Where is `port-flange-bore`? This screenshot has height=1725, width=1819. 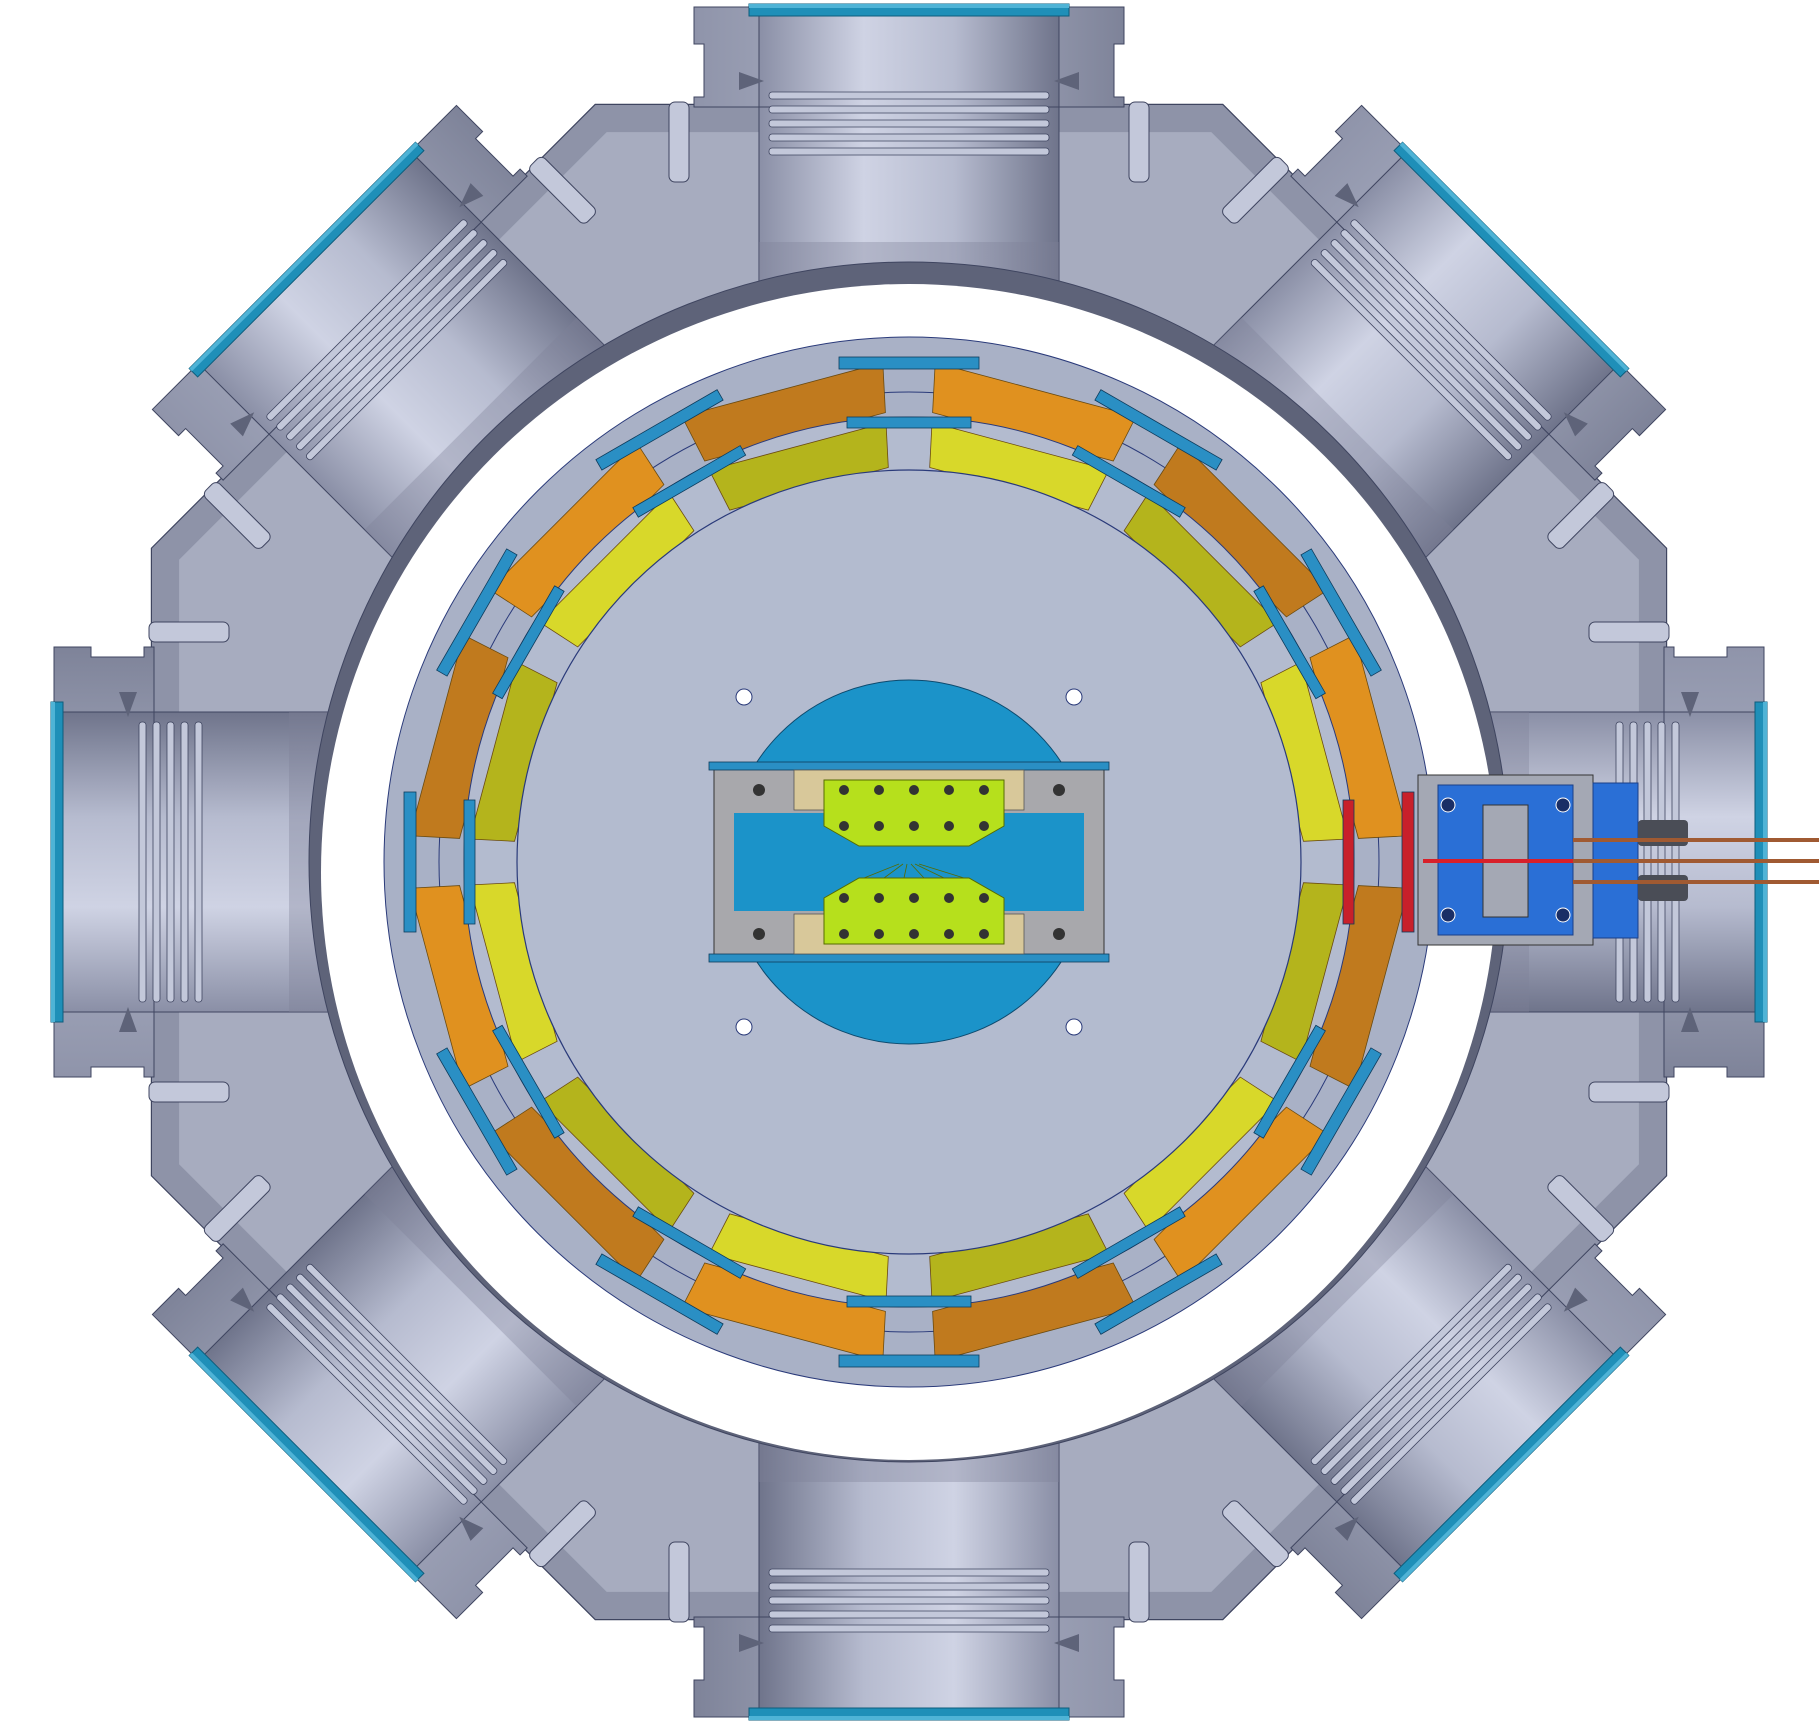
port-flange-bore is located at coordinates (909, 1664).